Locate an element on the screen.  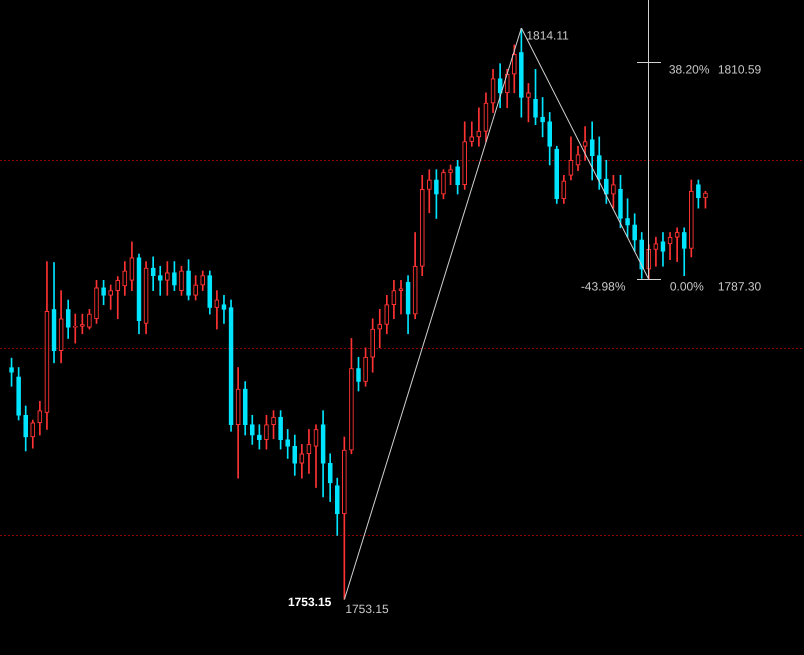
text: 1753.15 is located at coordinates (367, 609).